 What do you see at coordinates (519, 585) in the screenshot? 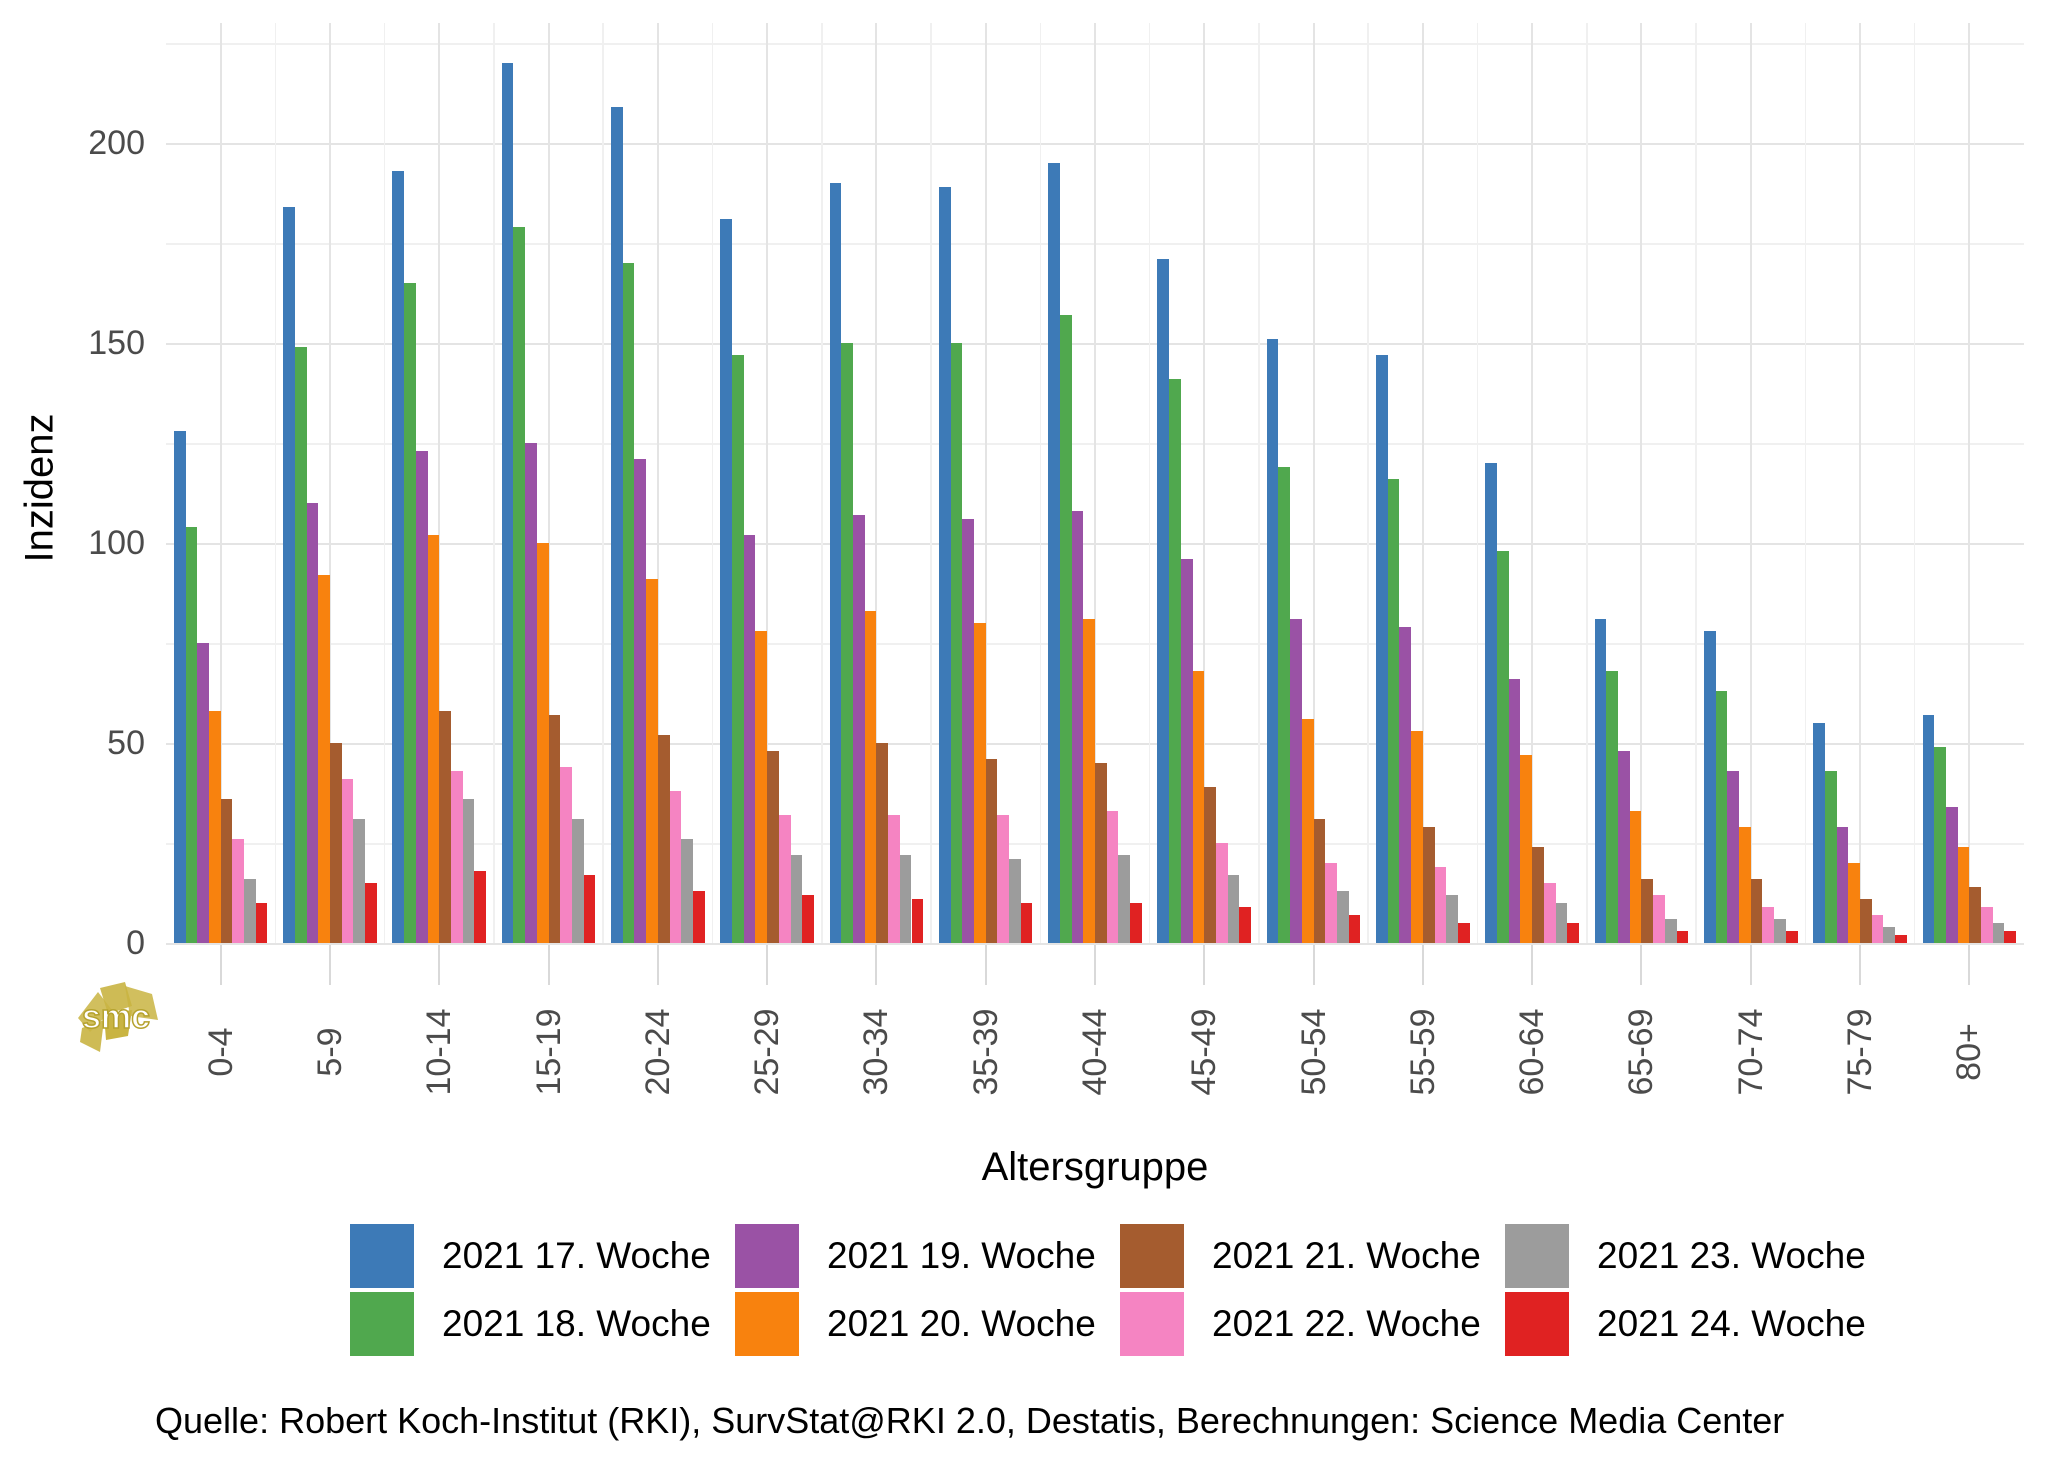
I see `bar-15-19-2021-18.-Woche` at bounding box center [519, 585].